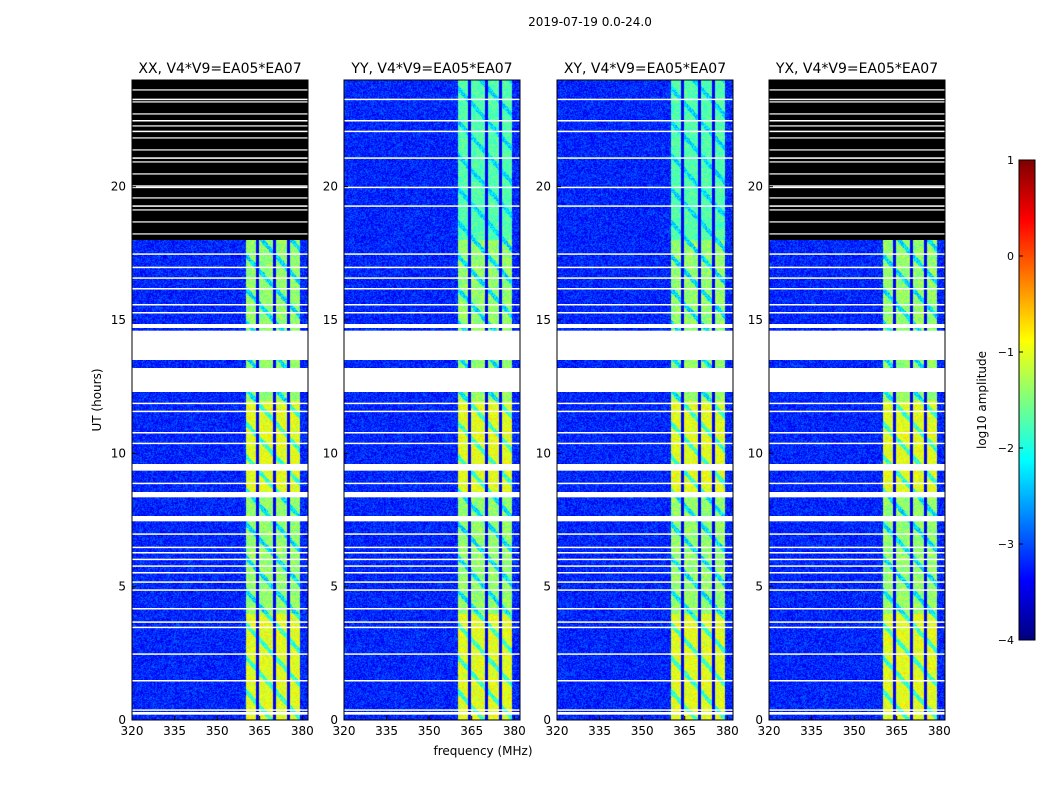 The width and height of the screenshot is (1050, 800). Describe the element at coordinates (219, 69) in the screenshot. I see `panel-title: XX, V4*V9=EA05*EA07` at that location.